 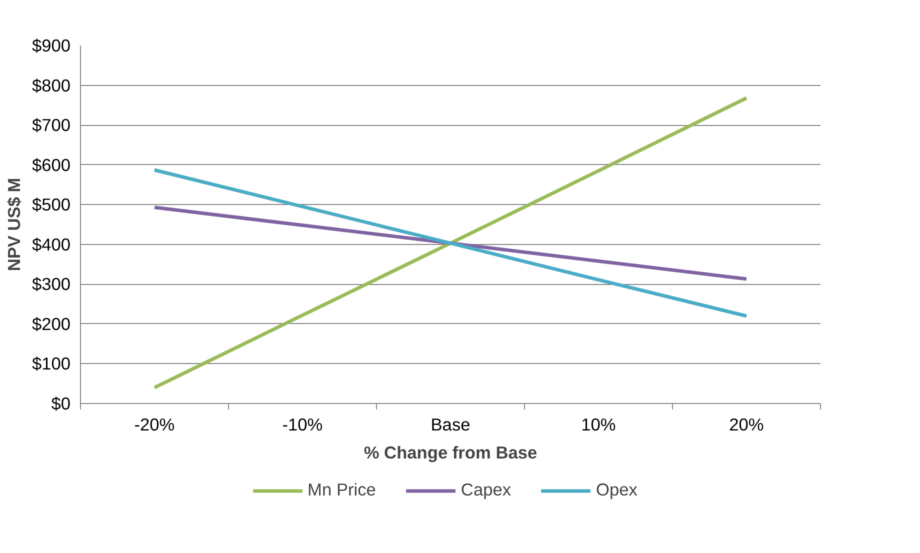 I want to click on x-tick-label: Base, so click(x=450, y=424).